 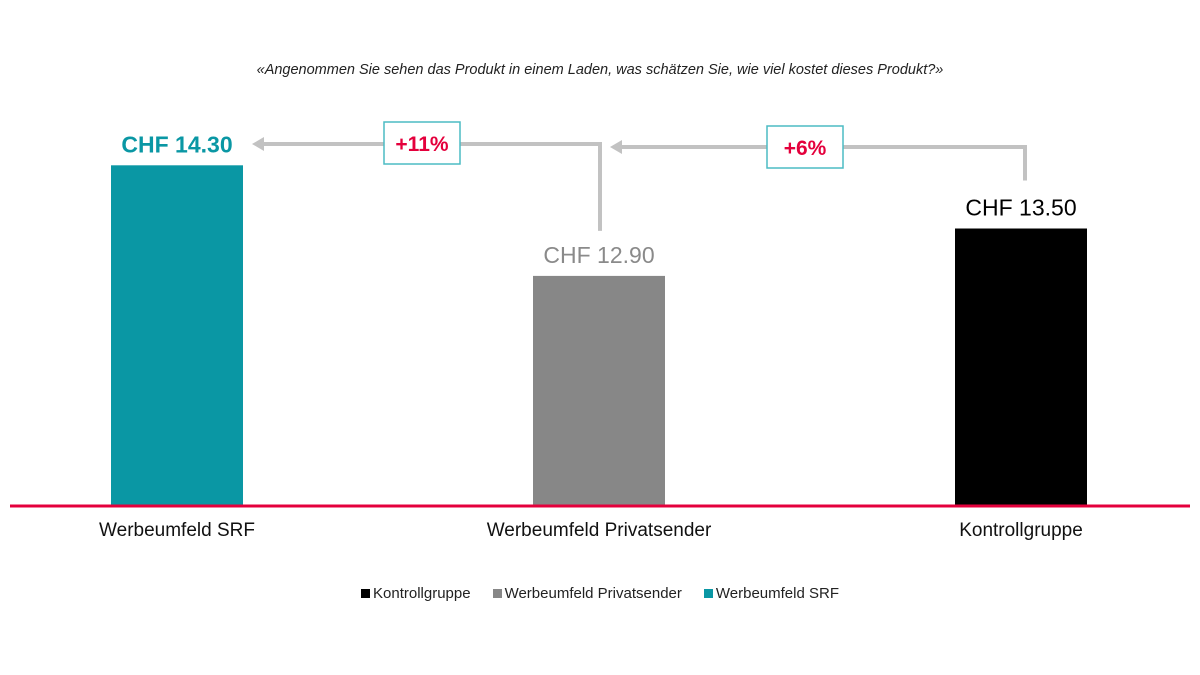 I want to click on arrow-privat-to-srf, so click(x=432, y=186).